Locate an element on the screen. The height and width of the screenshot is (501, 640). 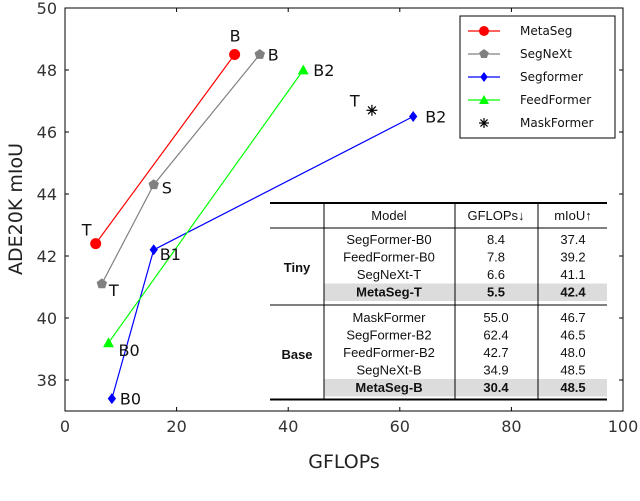
y-tick-label: 48 is located at coordinates (47, 70).